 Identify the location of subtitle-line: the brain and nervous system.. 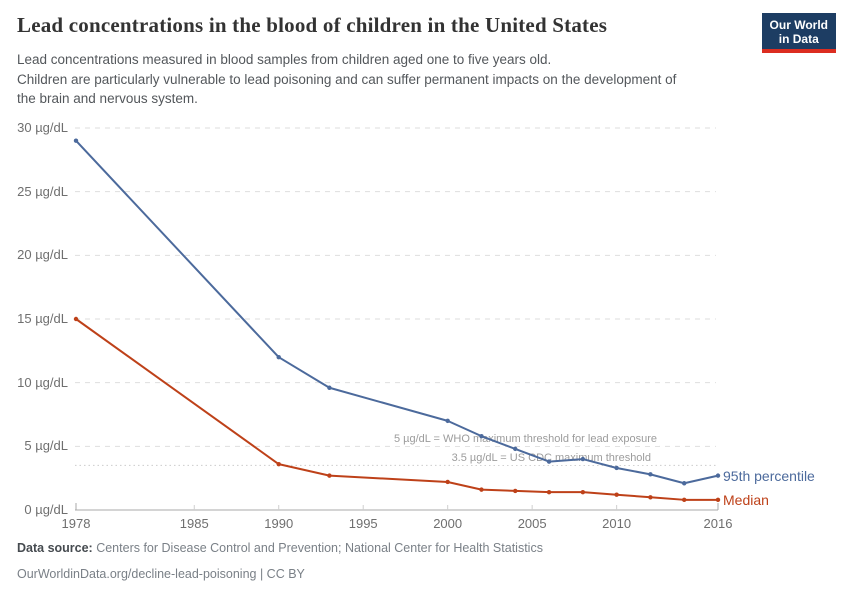
(107, 98).